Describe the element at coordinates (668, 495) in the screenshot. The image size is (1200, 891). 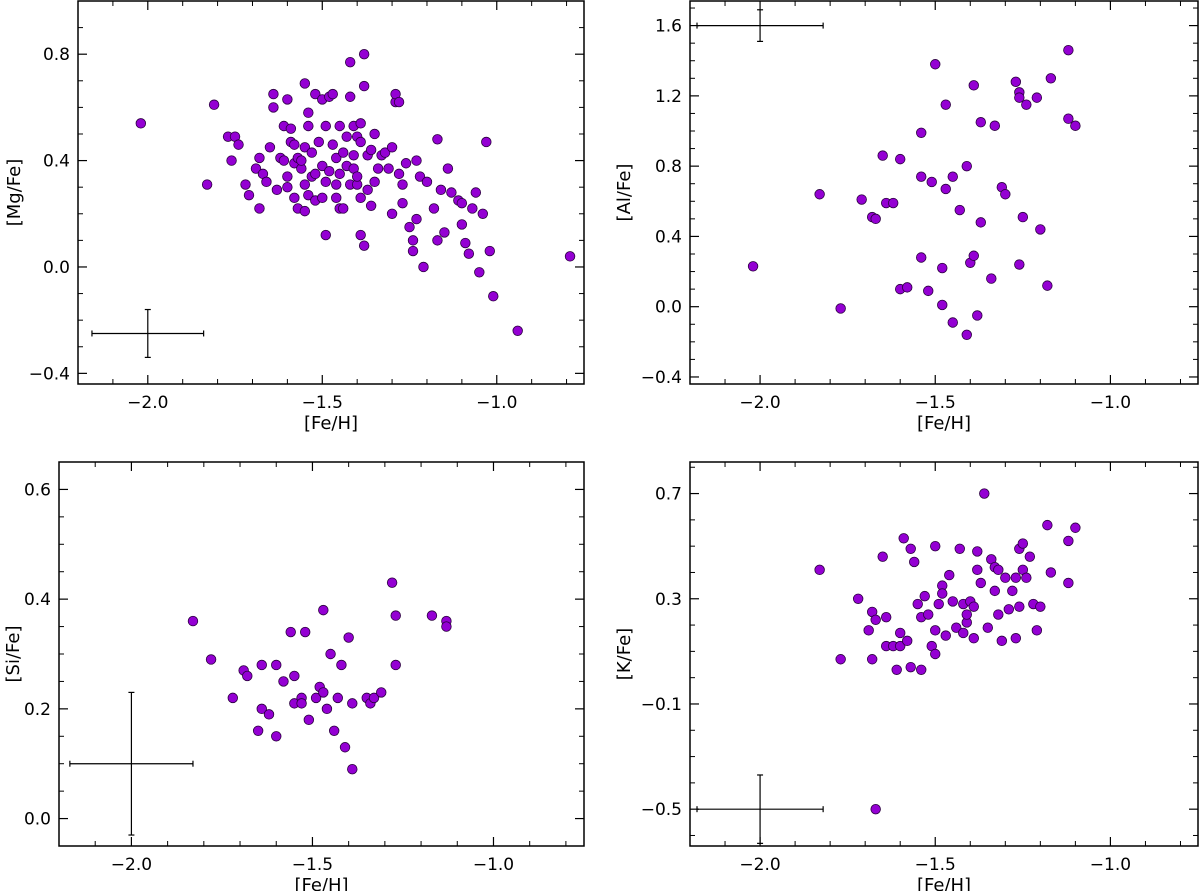
I see `y-tick-label: 0.7` at that location.